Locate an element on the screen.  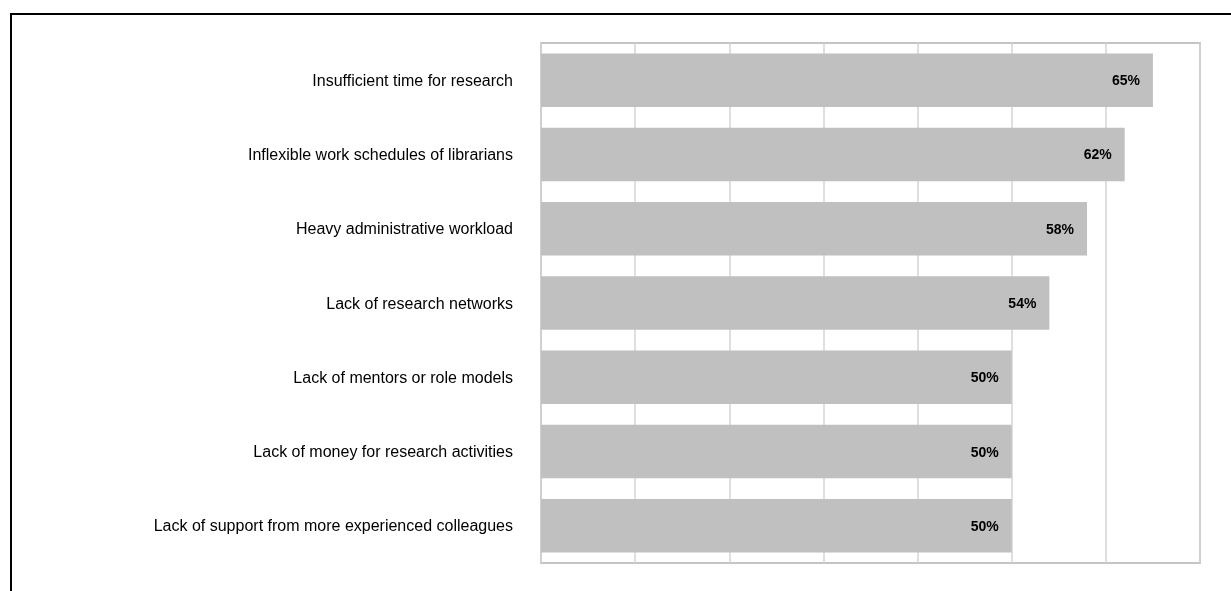
y-tick-label: Lack of support from more experienced colleagues is located at coordinates (333, 526).